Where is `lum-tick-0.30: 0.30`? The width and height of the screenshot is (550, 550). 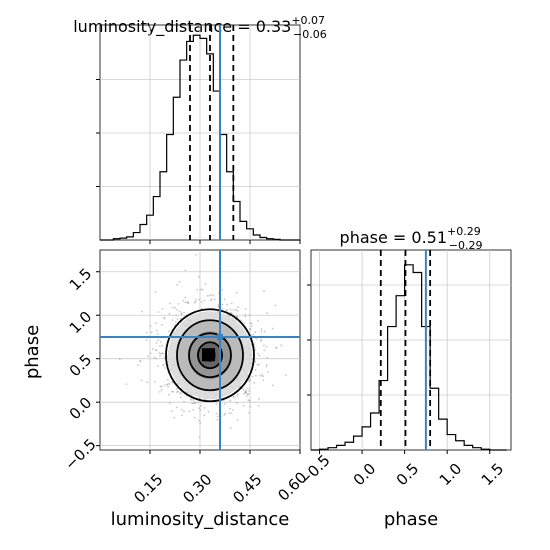
lum-tick-0.30: 0.30 is located at coordinates (197, 488).